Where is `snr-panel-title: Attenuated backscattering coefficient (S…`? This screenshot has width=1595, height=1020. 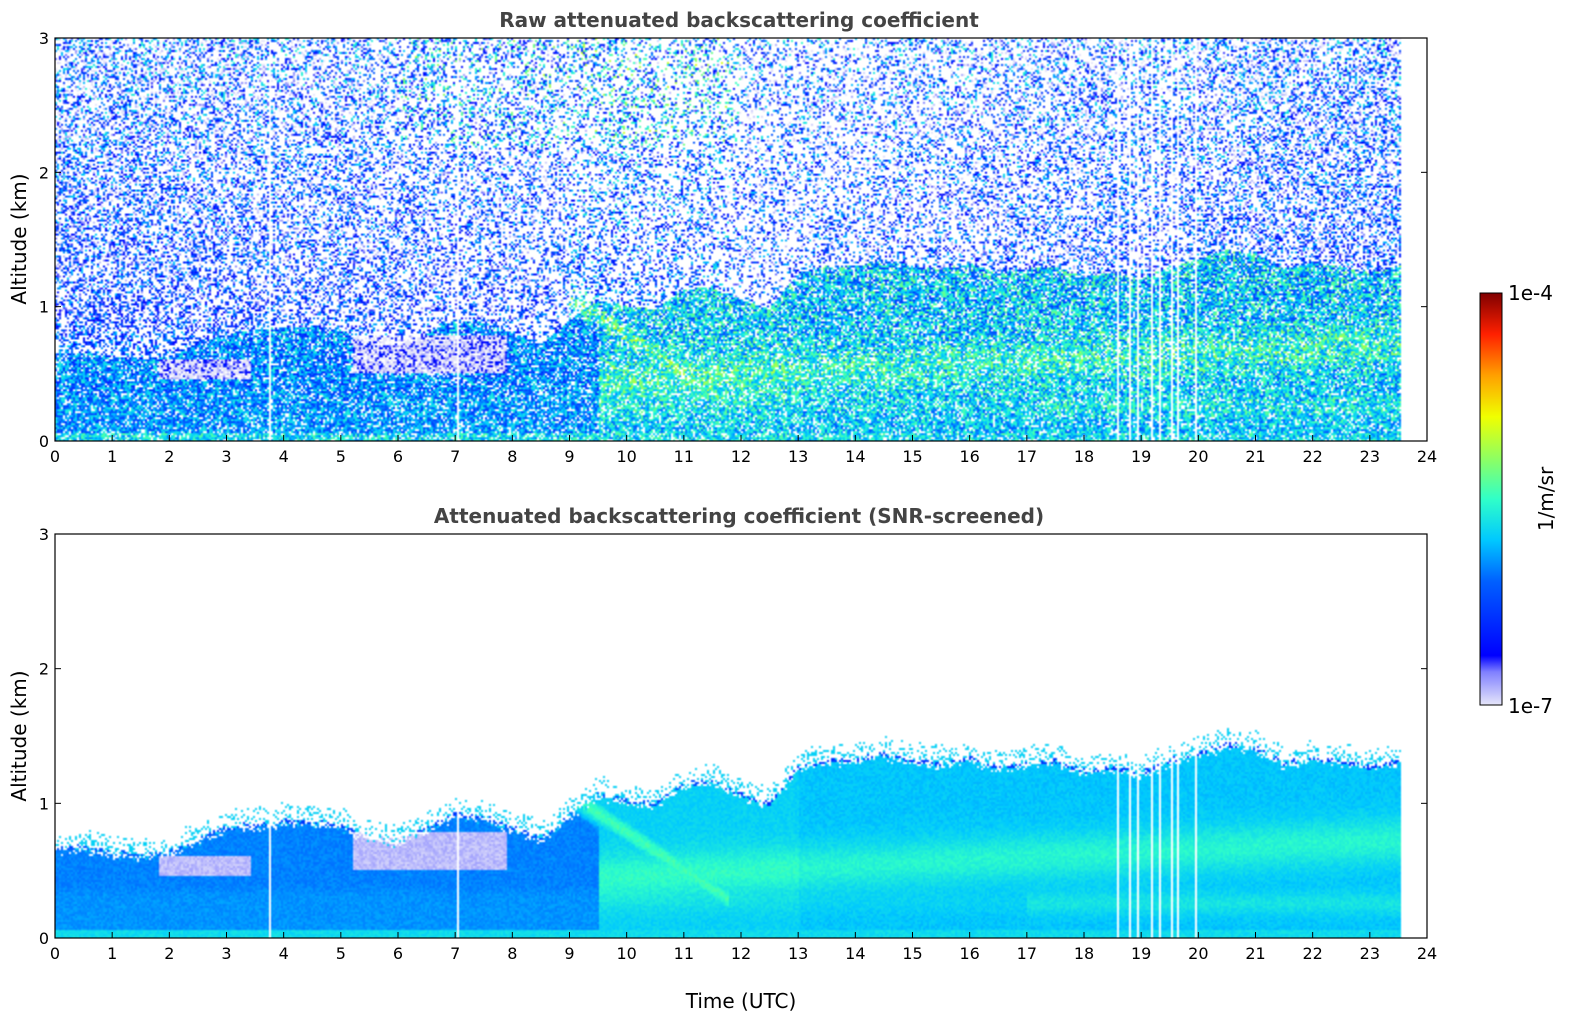 snr-panel-title: Attenuated backscattering coefficient (S… is located at coordinates (739, 516).